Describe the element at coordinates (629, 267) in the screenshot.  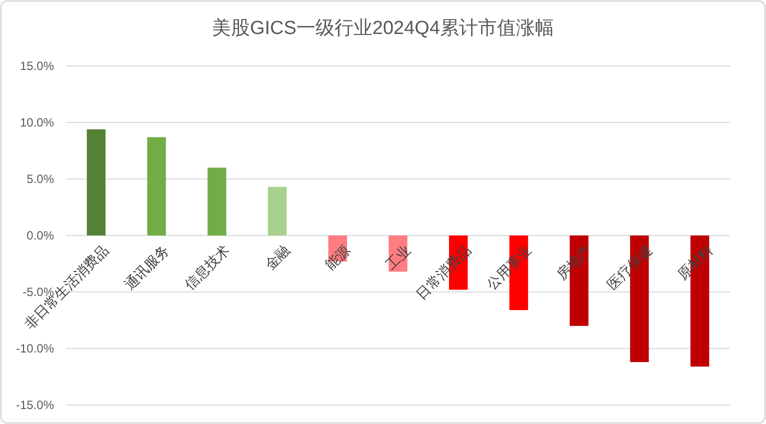
I see `x-tick-label: 医疗保健` at that location.